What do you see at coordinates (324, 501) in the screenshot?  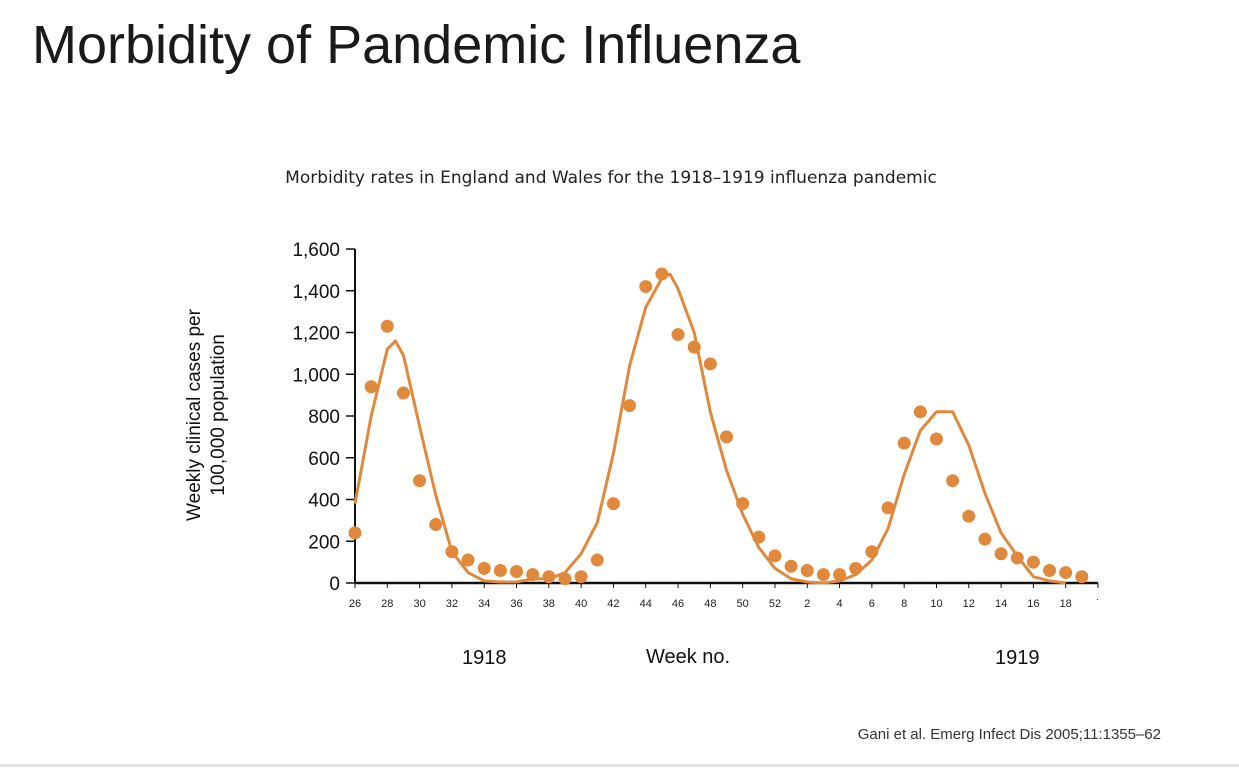 I see `y-tick-label: 400` at bounding box center [324, 501].